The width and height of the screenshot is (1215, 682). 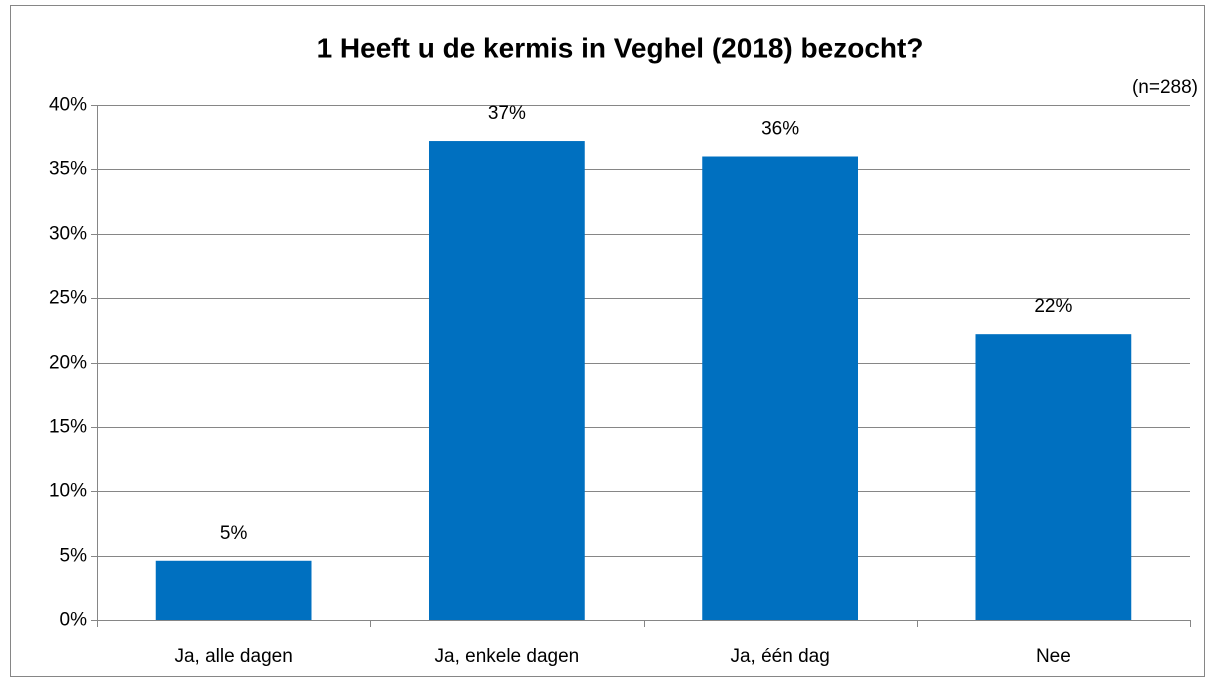 What do you see at coordinates (68, 234) in the screenshot?
I see `y-tick-label: 30%` at bounding box center [68, 234].